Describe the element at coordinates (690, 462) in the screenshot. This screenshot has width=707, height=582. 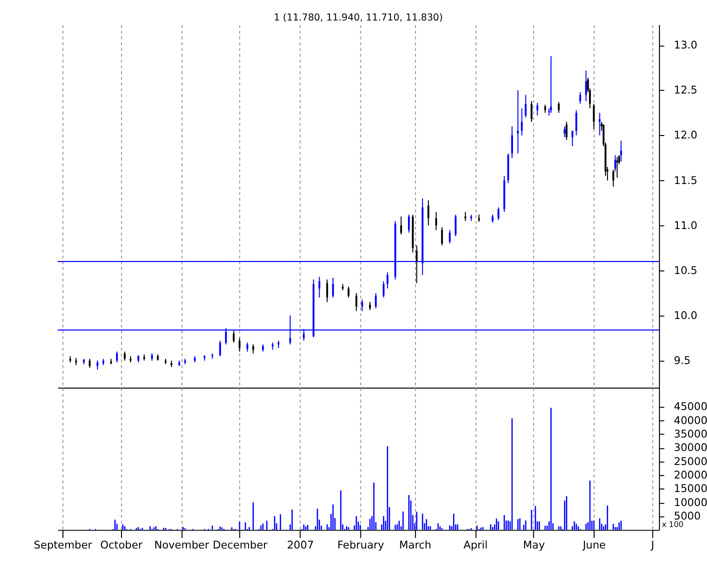
I see `y-tick-label: 25000` at that location.